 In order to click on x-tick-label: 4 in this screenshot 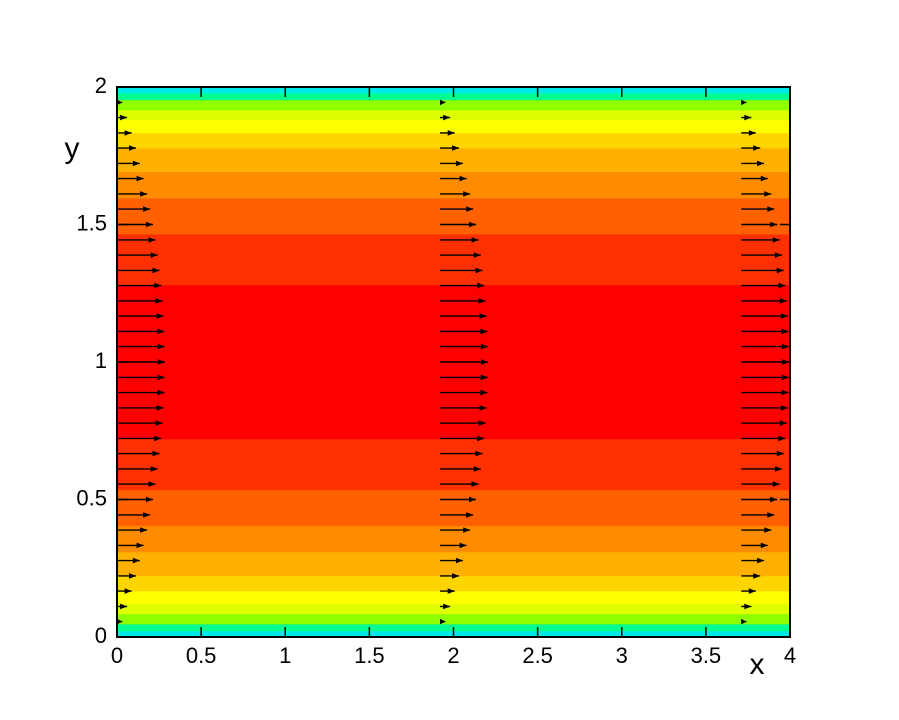, I will do `click(790, 655)`.